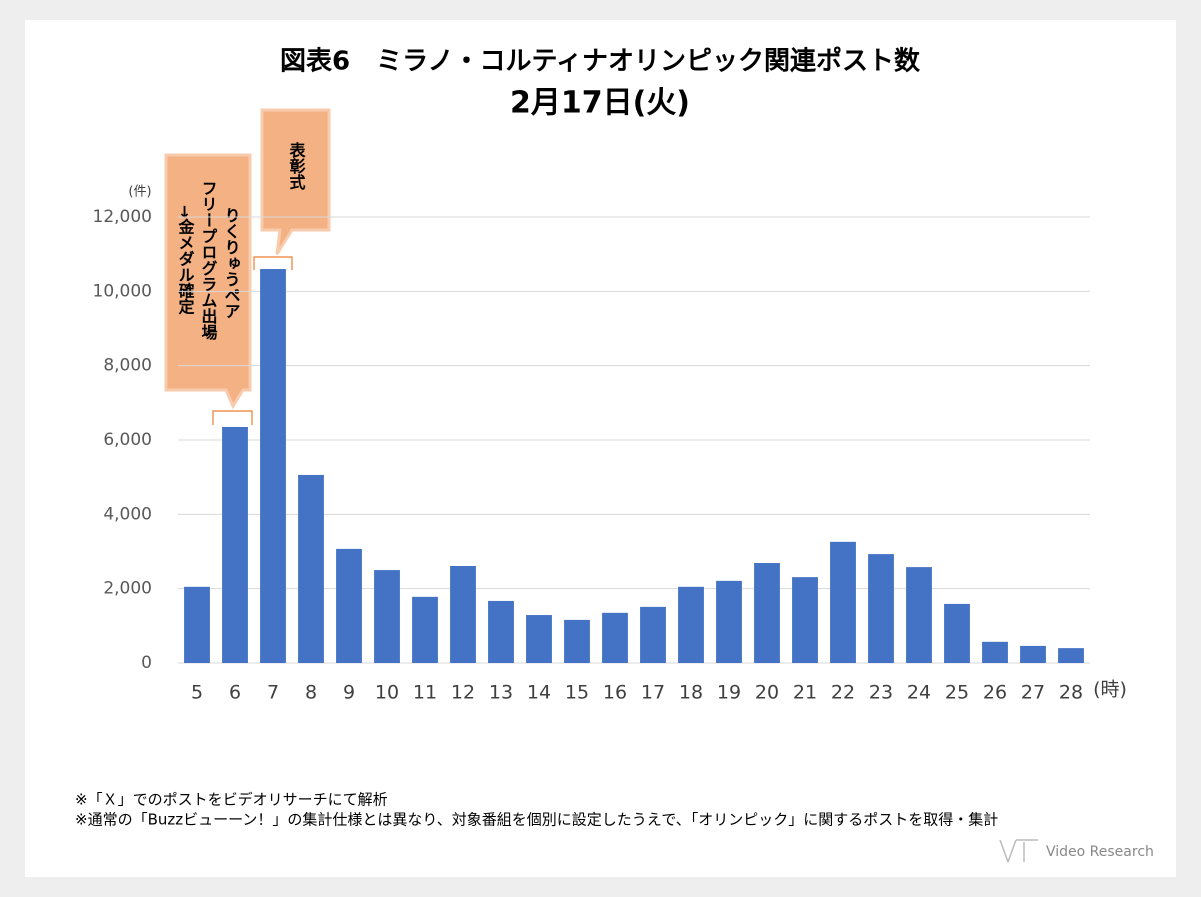 This screenshot has height=897, width=1201. What do you see at coordinates (600, 103) in the screenshot?
I see `chart-subtitle: 2月17日(火)` at bounding box center [600, 103].